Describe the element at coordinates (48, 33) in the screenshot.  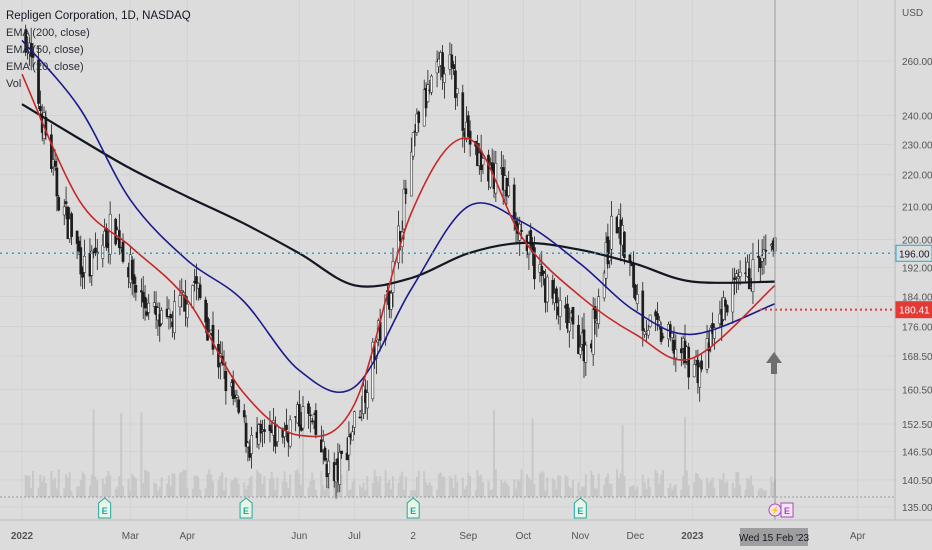
I see `legend-ema200: EMA (200, close)` at that location.